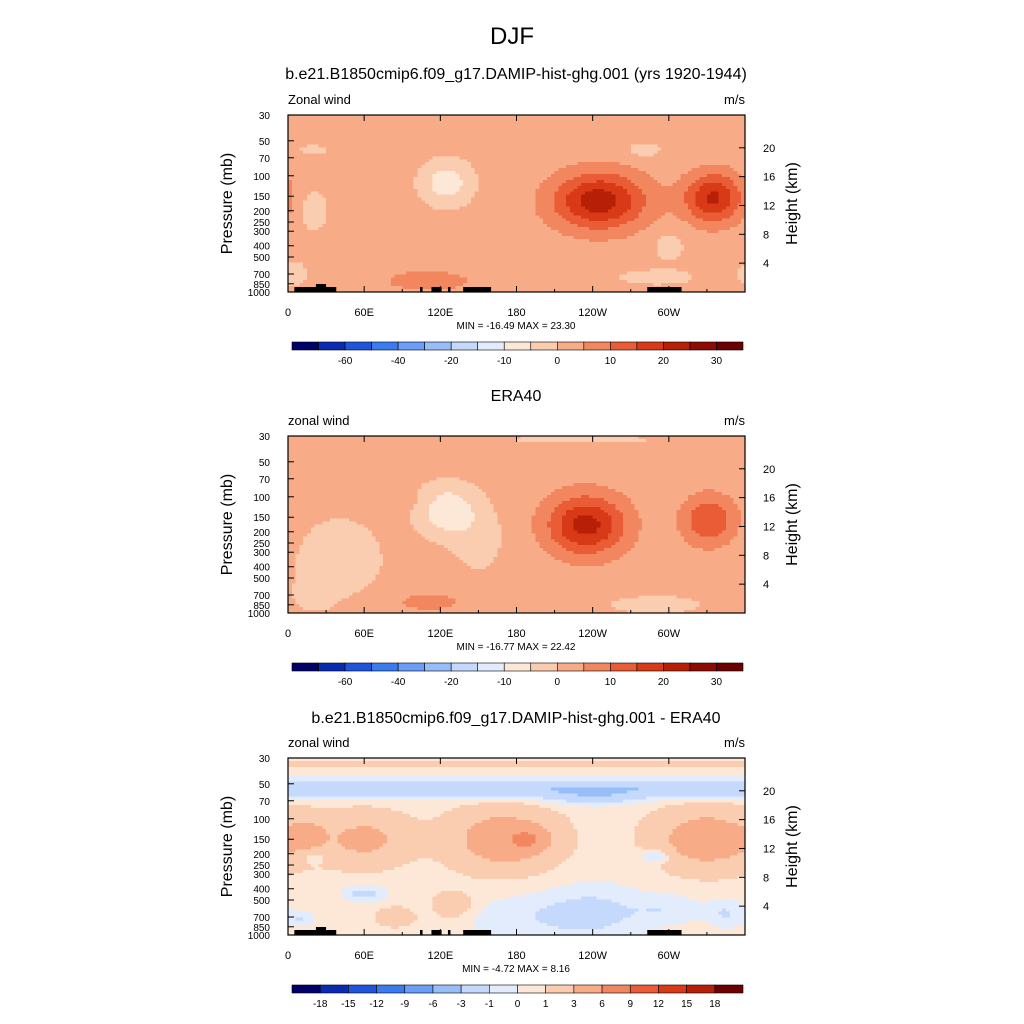 The height and width of the screenshot is (1024, 1024). Describe the element at coordinates (319, 99) in the screenshot. I see `panel-variable-label: Zonal wind` at that location.